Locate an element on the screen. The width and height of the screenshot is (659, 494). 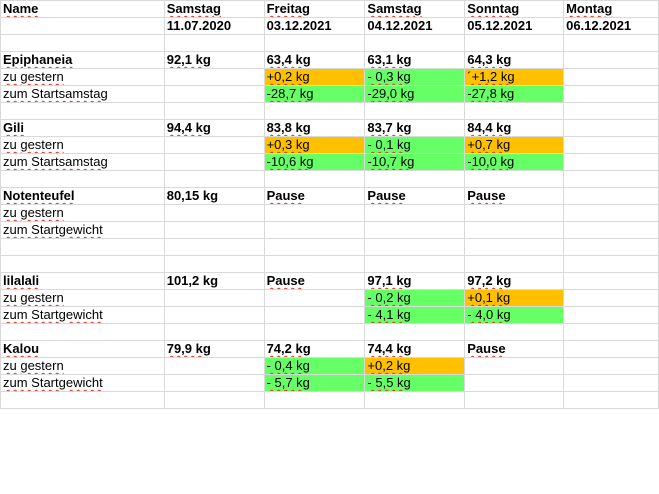
cell-day2: - 4,1 kg is located at coordinates (415, 315).